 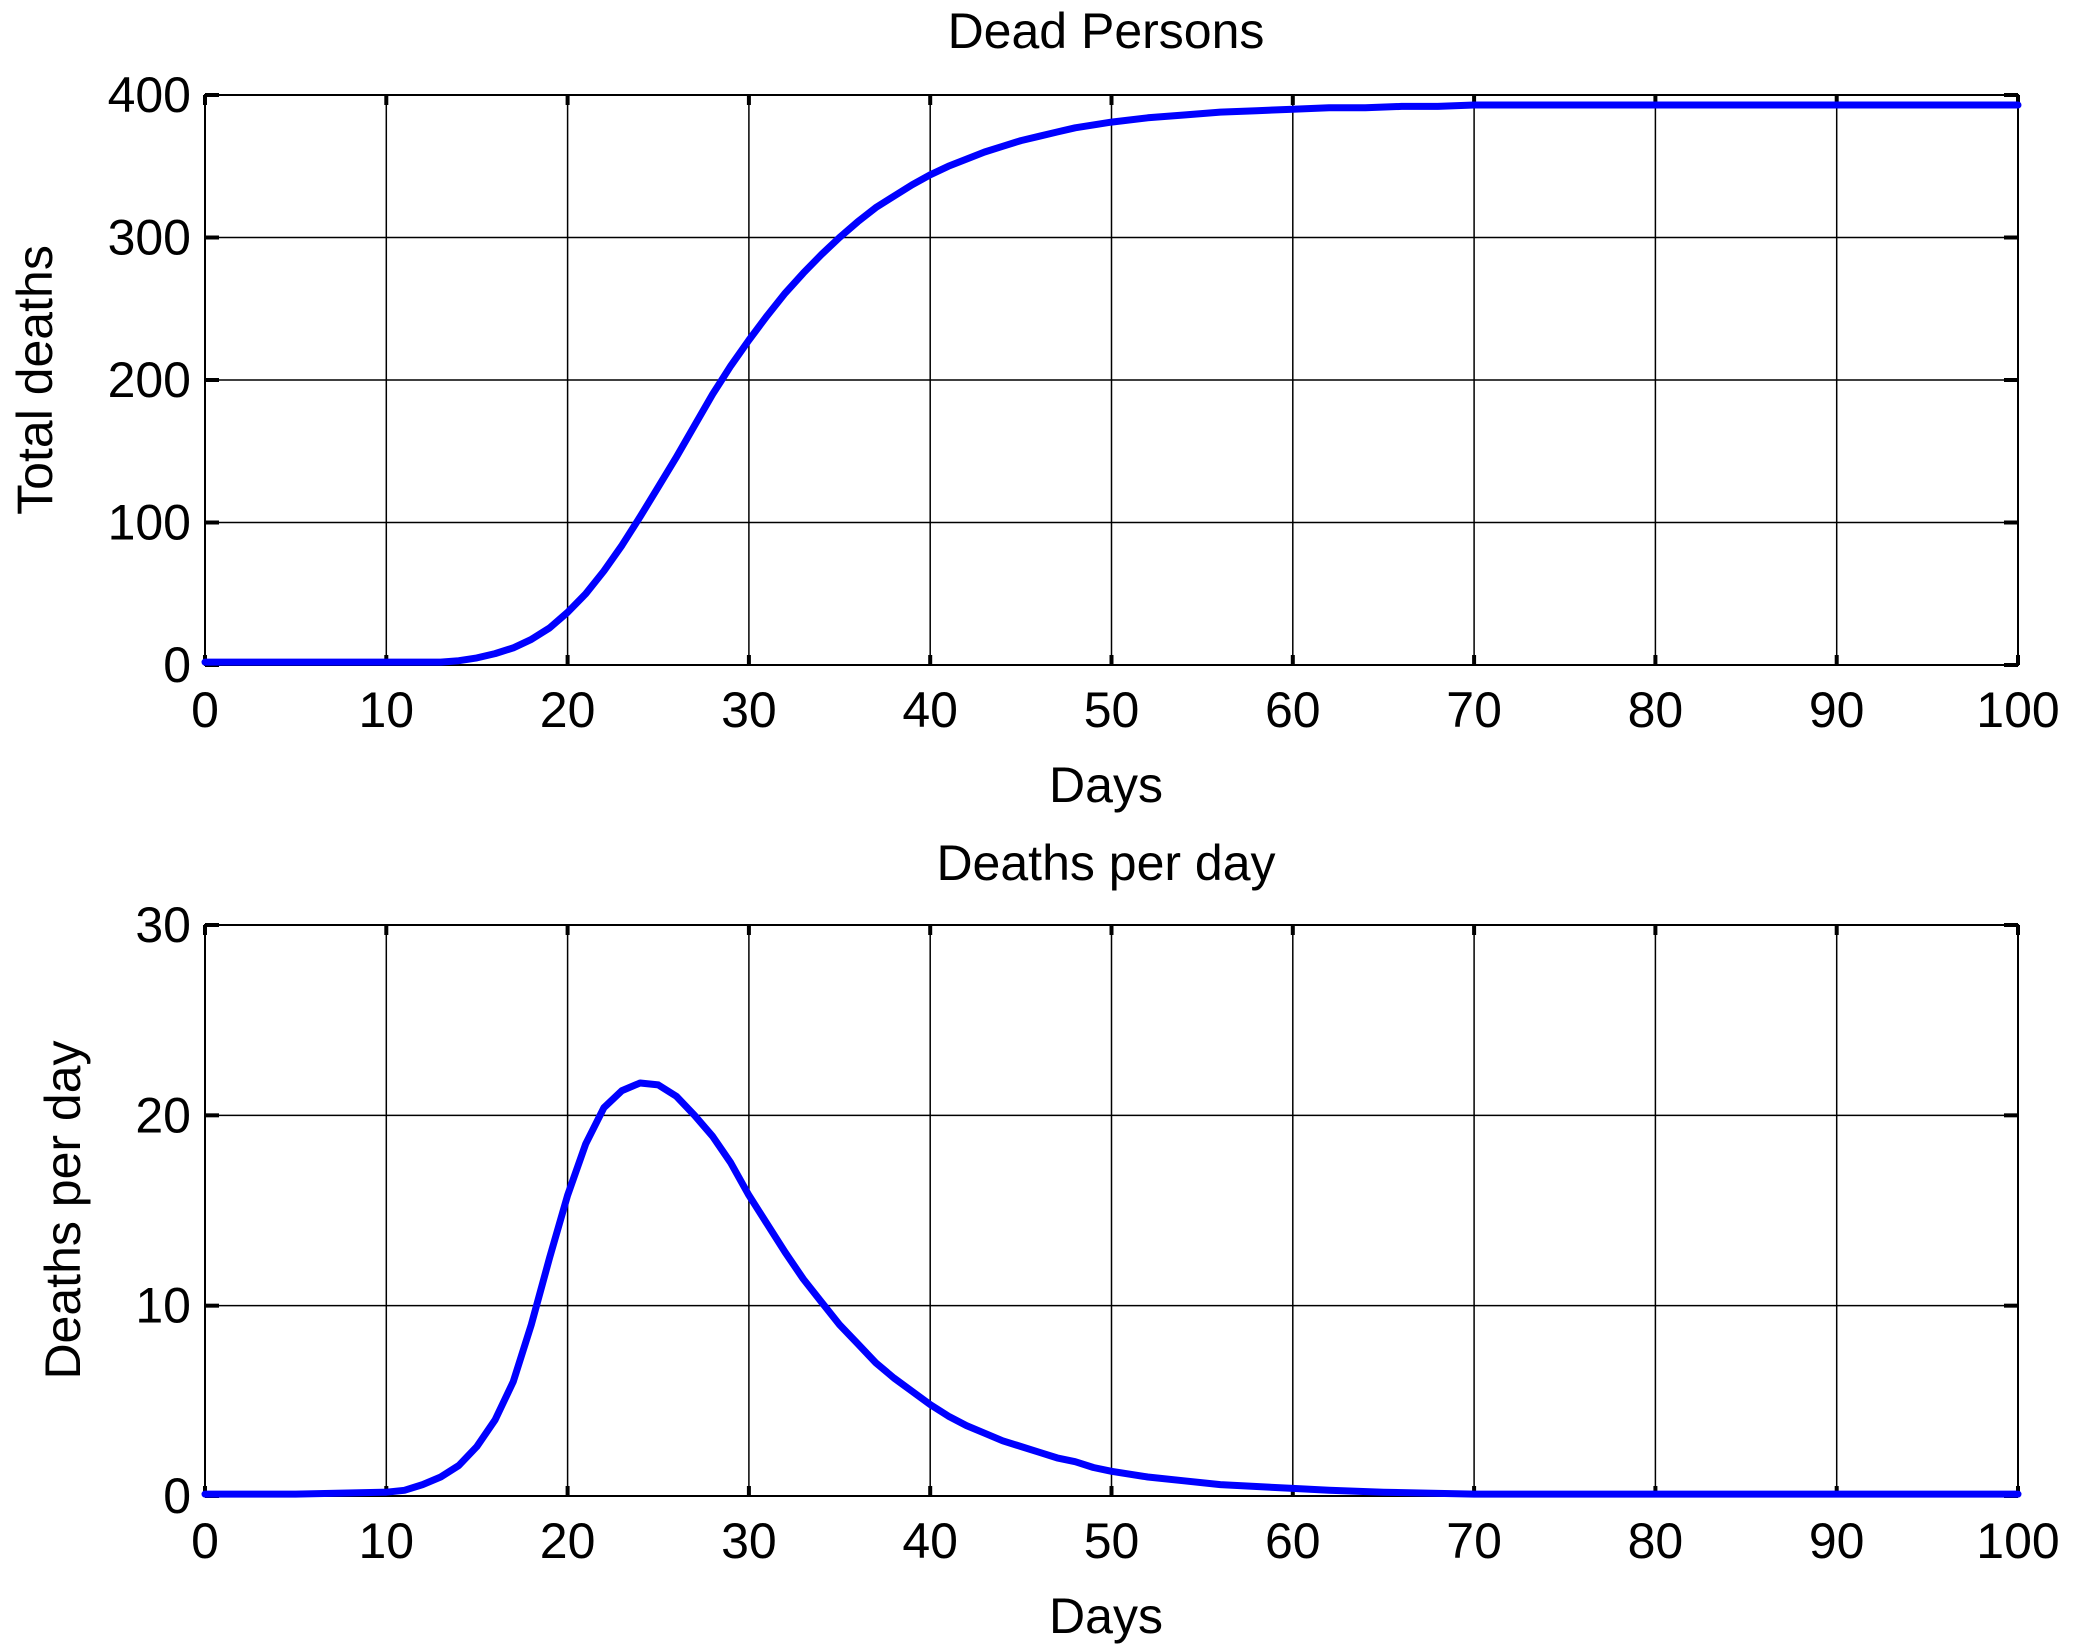 What do you see at coordinates (63, 1209) in the screenshot?
I see `y-axis-label: Deaths per day` at bounding box center [63, 1209].